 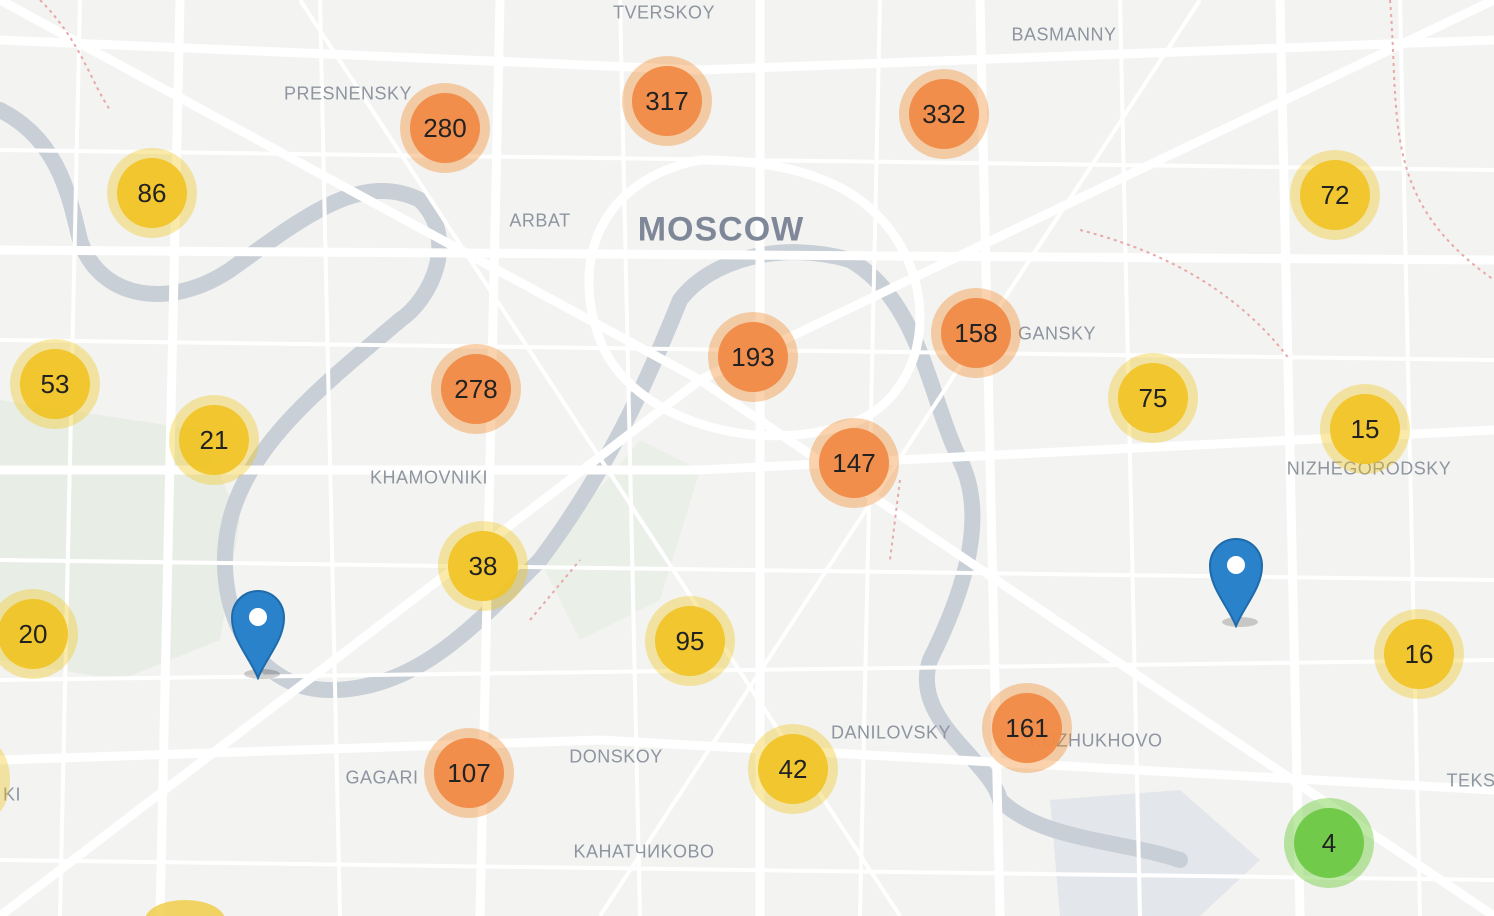 I want to click on district-label-kozhukhovo: KOZHUKHOVO, so click(x=1096, y=740).